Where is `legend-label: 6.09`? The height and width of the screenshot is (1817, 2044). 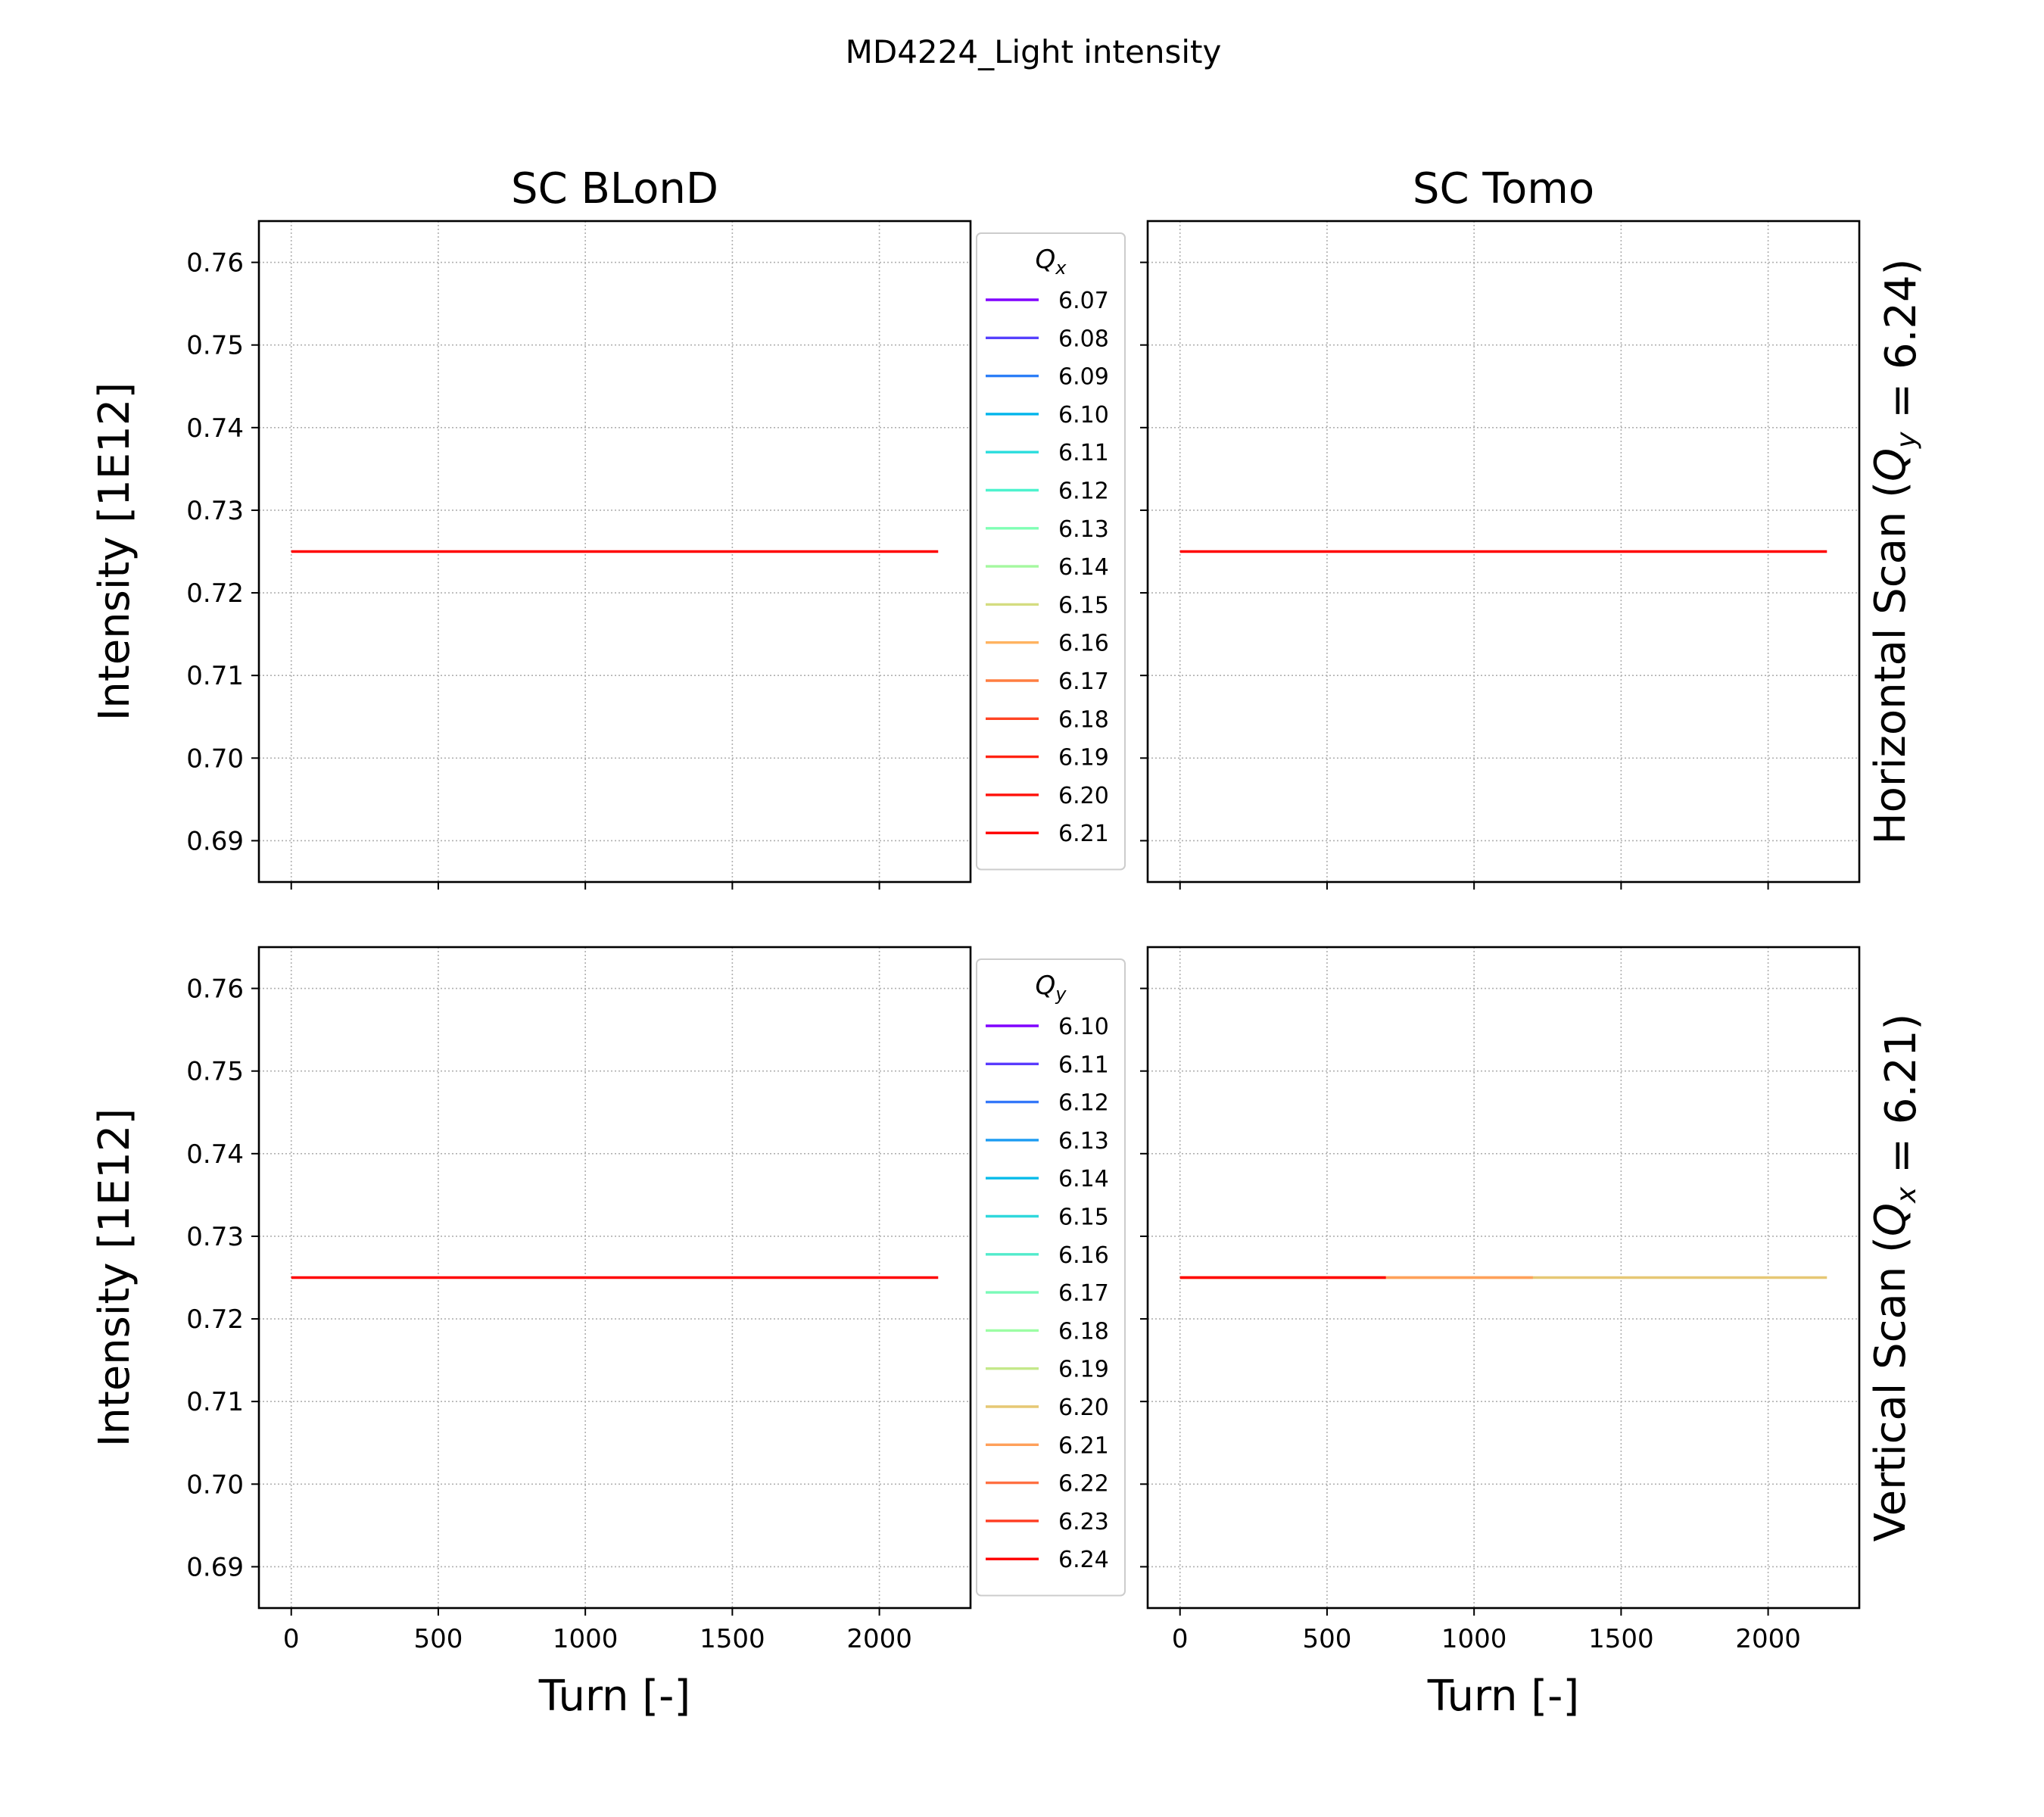
legend-label: 6.09 is located at coordinates (1083, 377).